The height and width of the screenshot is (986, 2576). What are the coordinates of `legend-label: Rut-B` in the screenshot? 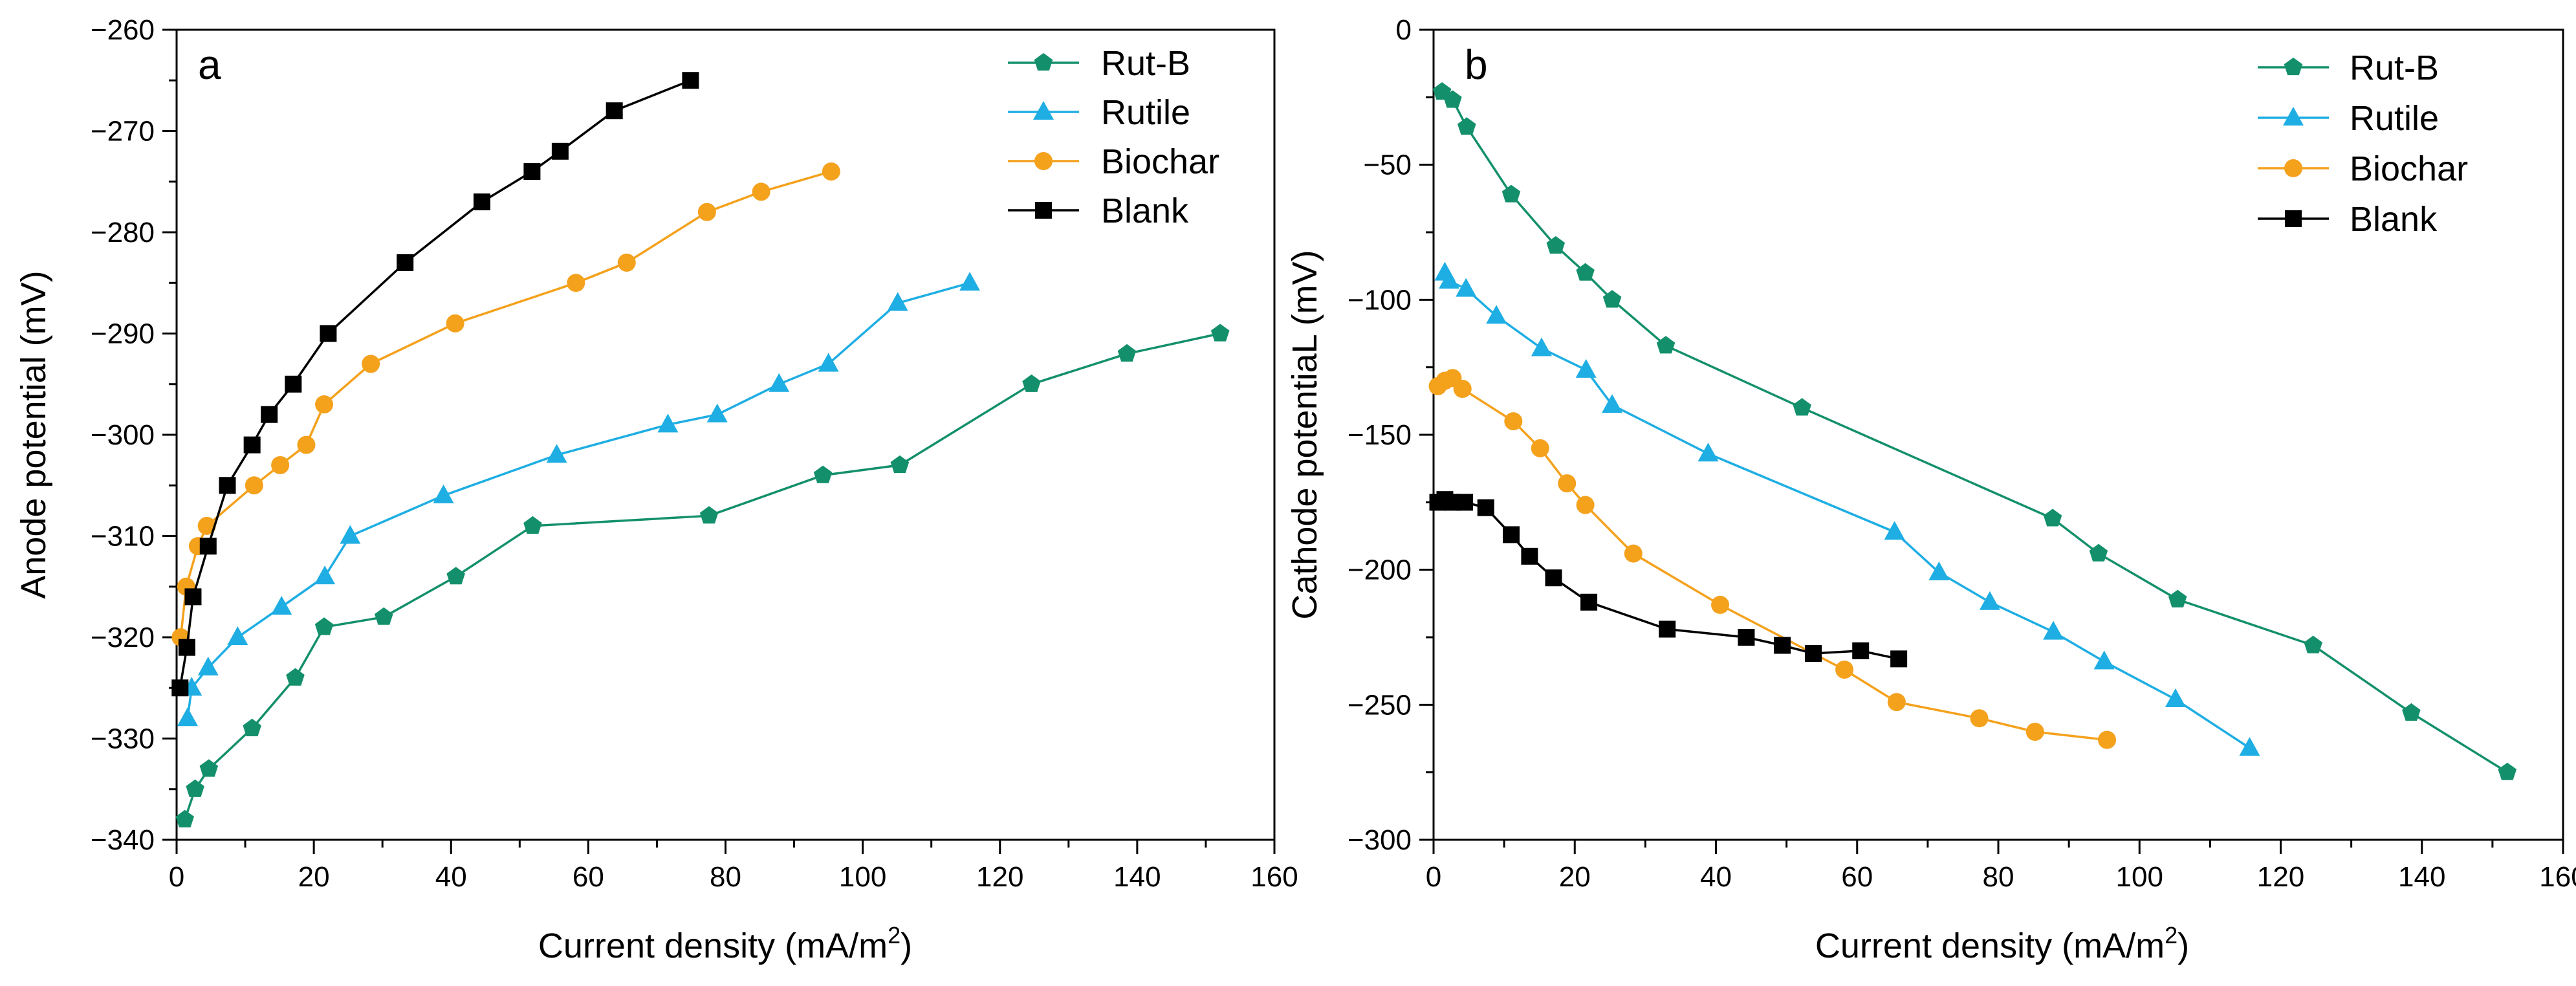 It's located at (2394, 68).